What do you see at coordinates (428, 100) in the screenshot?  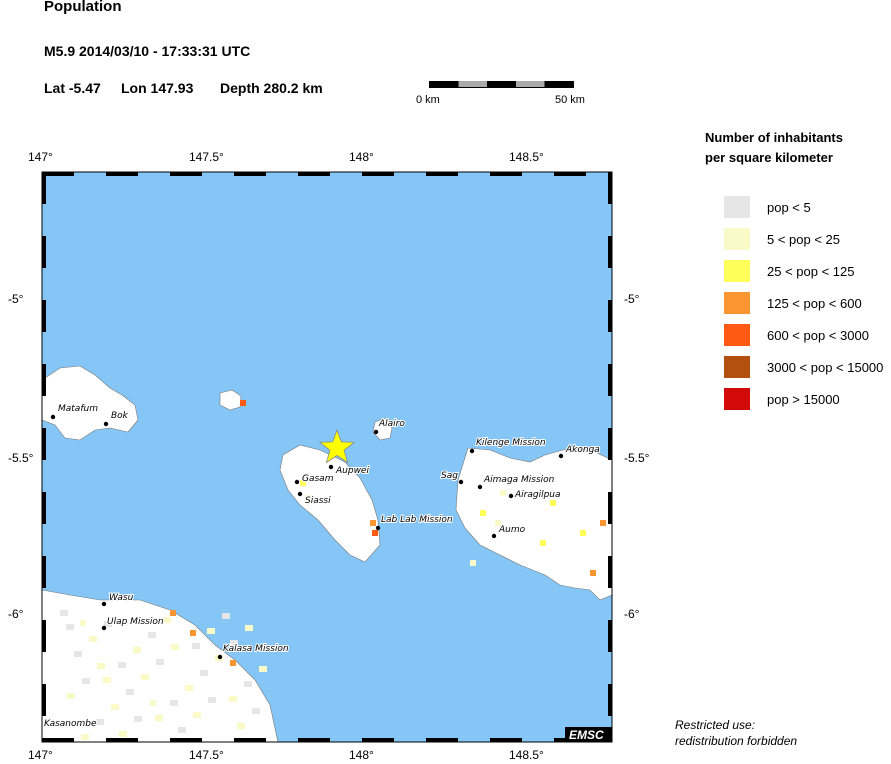 I see `scale-start-label: 0 km` at bounding box center [428, 100].